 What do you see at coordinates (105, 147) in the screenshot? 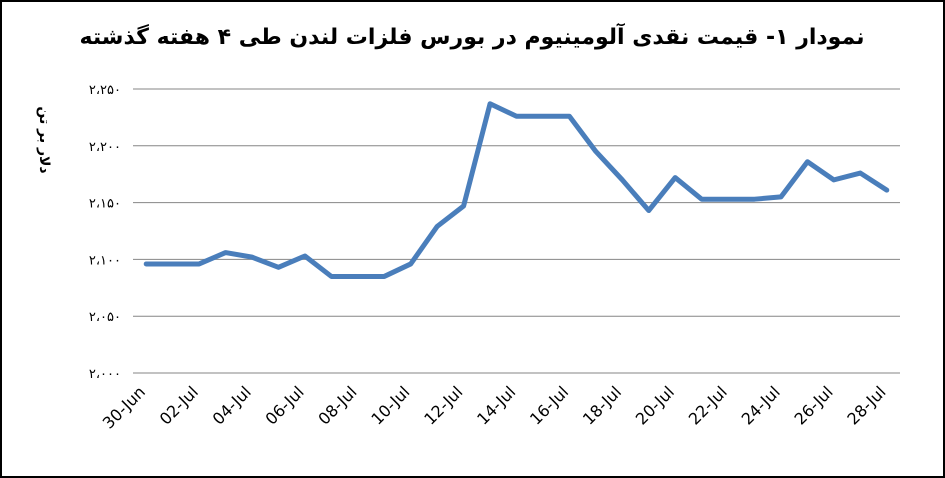
I see `y-tick-label: ۲،۲۰۰` at bounding box center [105, 147].